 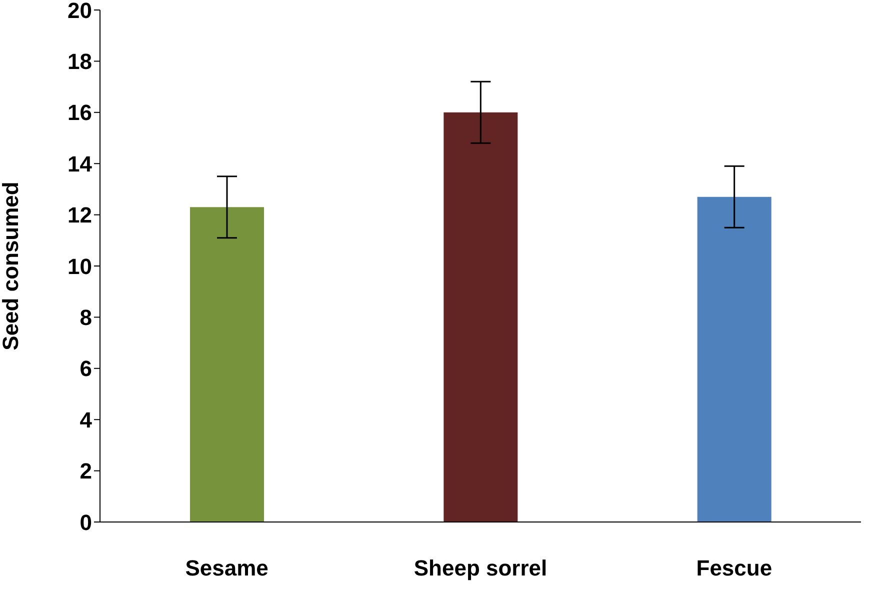 I want to click on y-axis-title: Seed consumed, so click(x=11, y=266).